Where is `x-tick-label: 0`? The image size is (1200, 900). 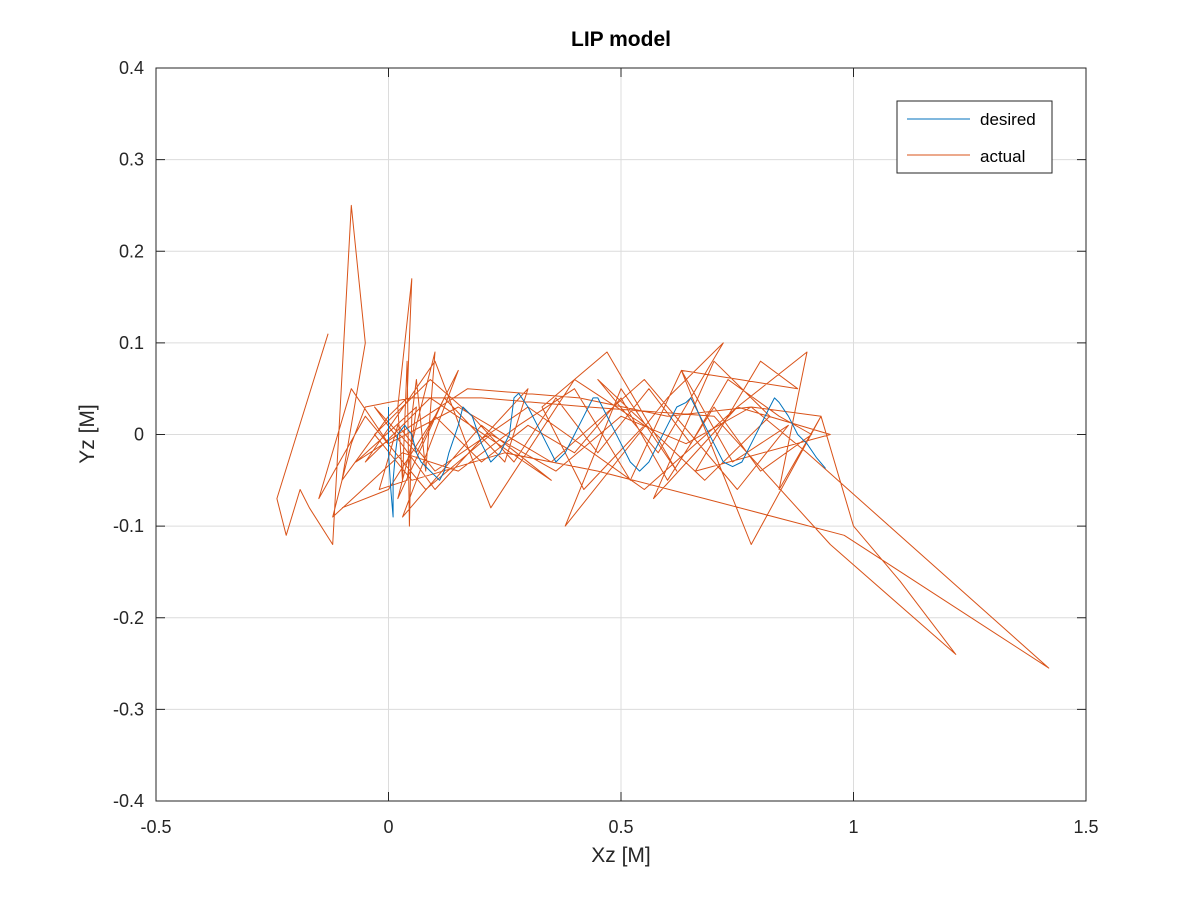
x-tick-label: 0 is located at coordinates (388, 827).